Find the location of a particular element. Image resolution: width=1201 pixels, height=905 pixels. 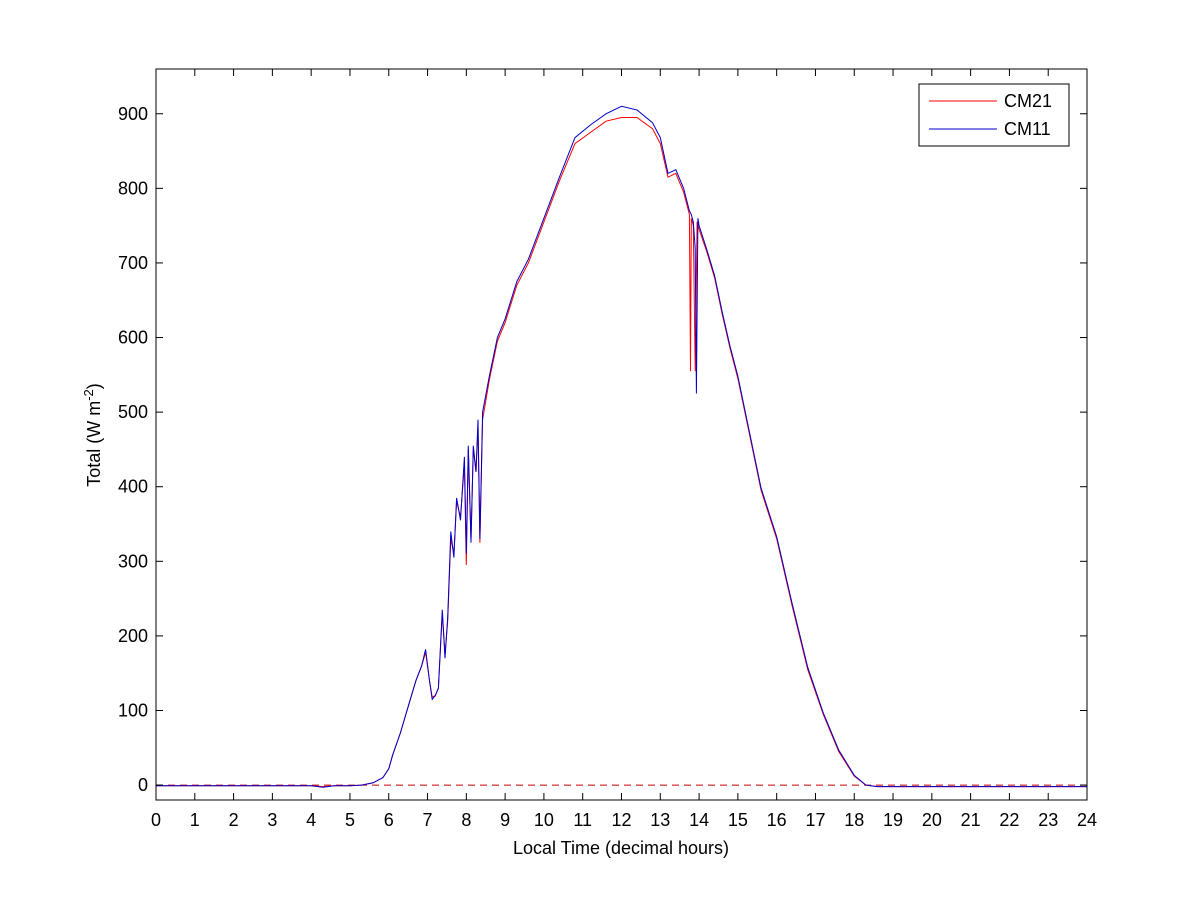

y-tick-label: 300 is located at coordinates (133, 561).